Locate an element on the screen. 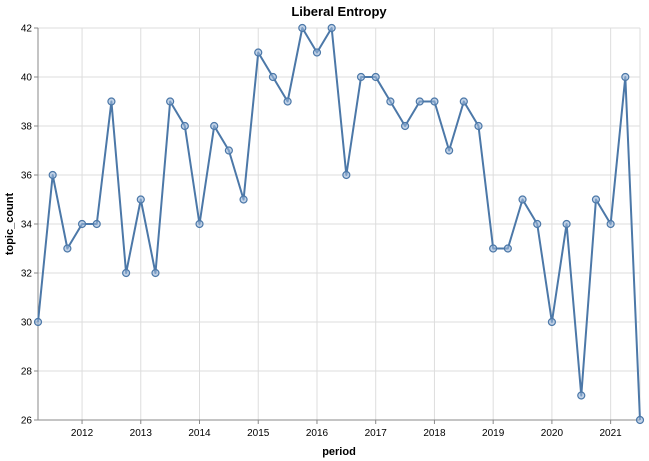 The width and height of the screenshot is (649, 461). y-tick-label: 42 is located at coordinates (27, 29).